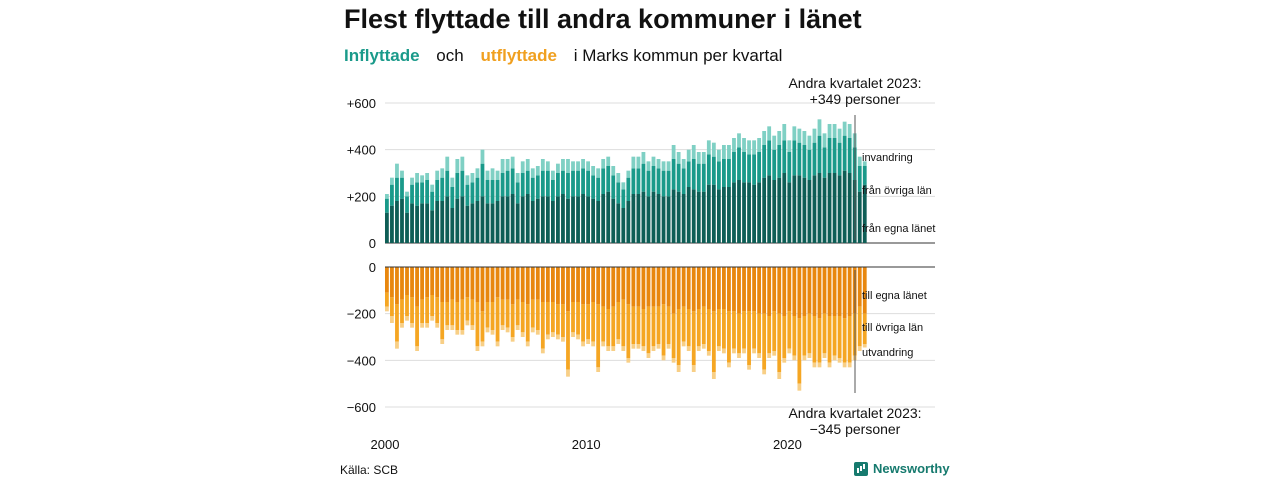 This screenshot has height=480, width=1280. I want to click on annotation-bottom-line1: Andra kvartalet 2023:, so click(854, 413).